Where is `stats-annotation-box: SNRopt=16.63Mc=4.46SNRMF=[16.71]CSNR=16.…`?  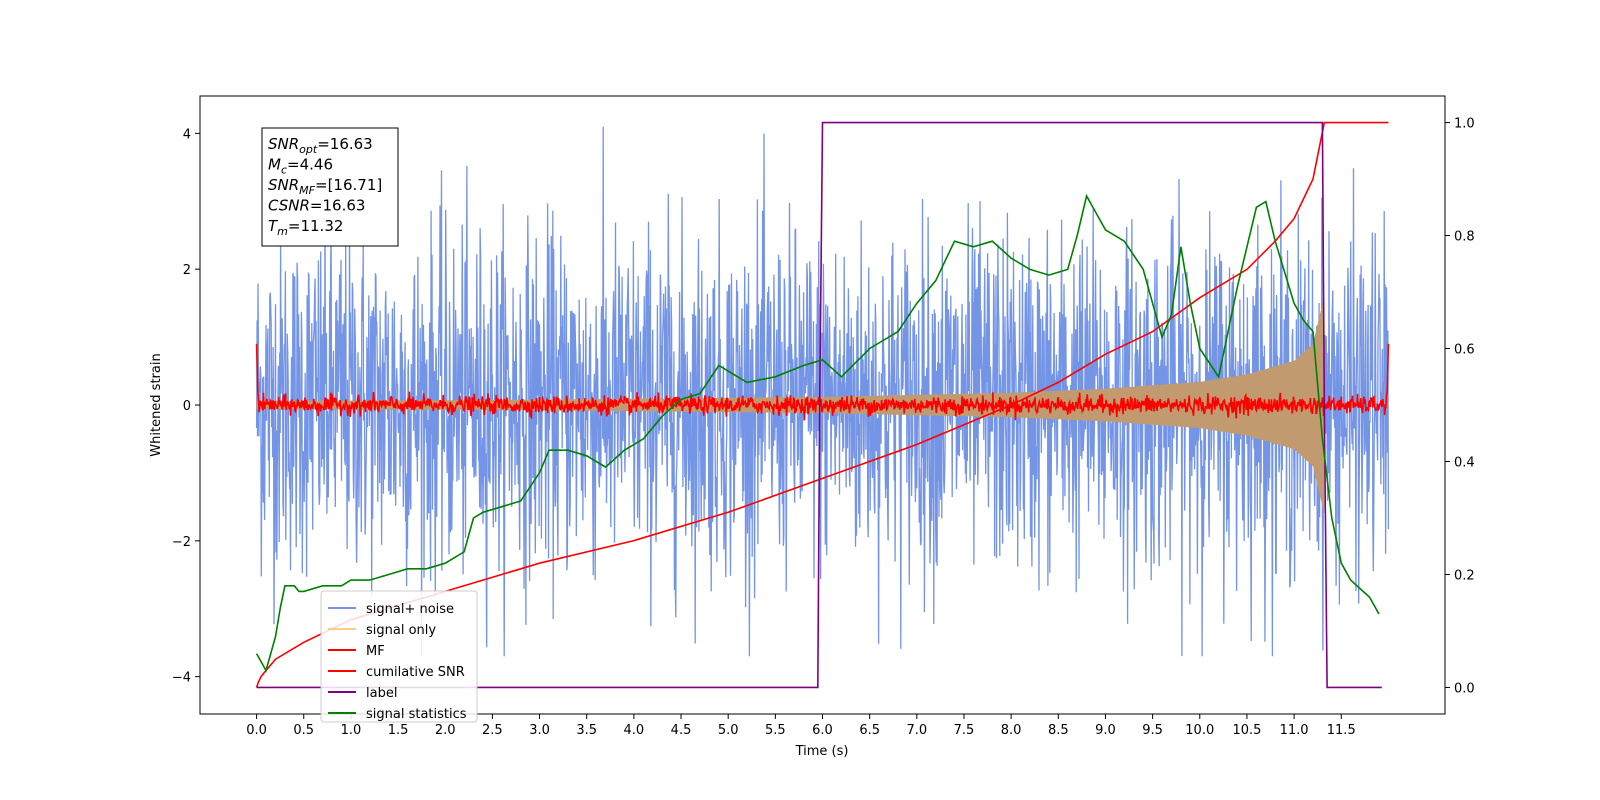 stats-annotation-box: SNRopt=16.63Mc=4.46SNRMF=[16.71]CSNR=16.… is located at coordinates (330, 187).